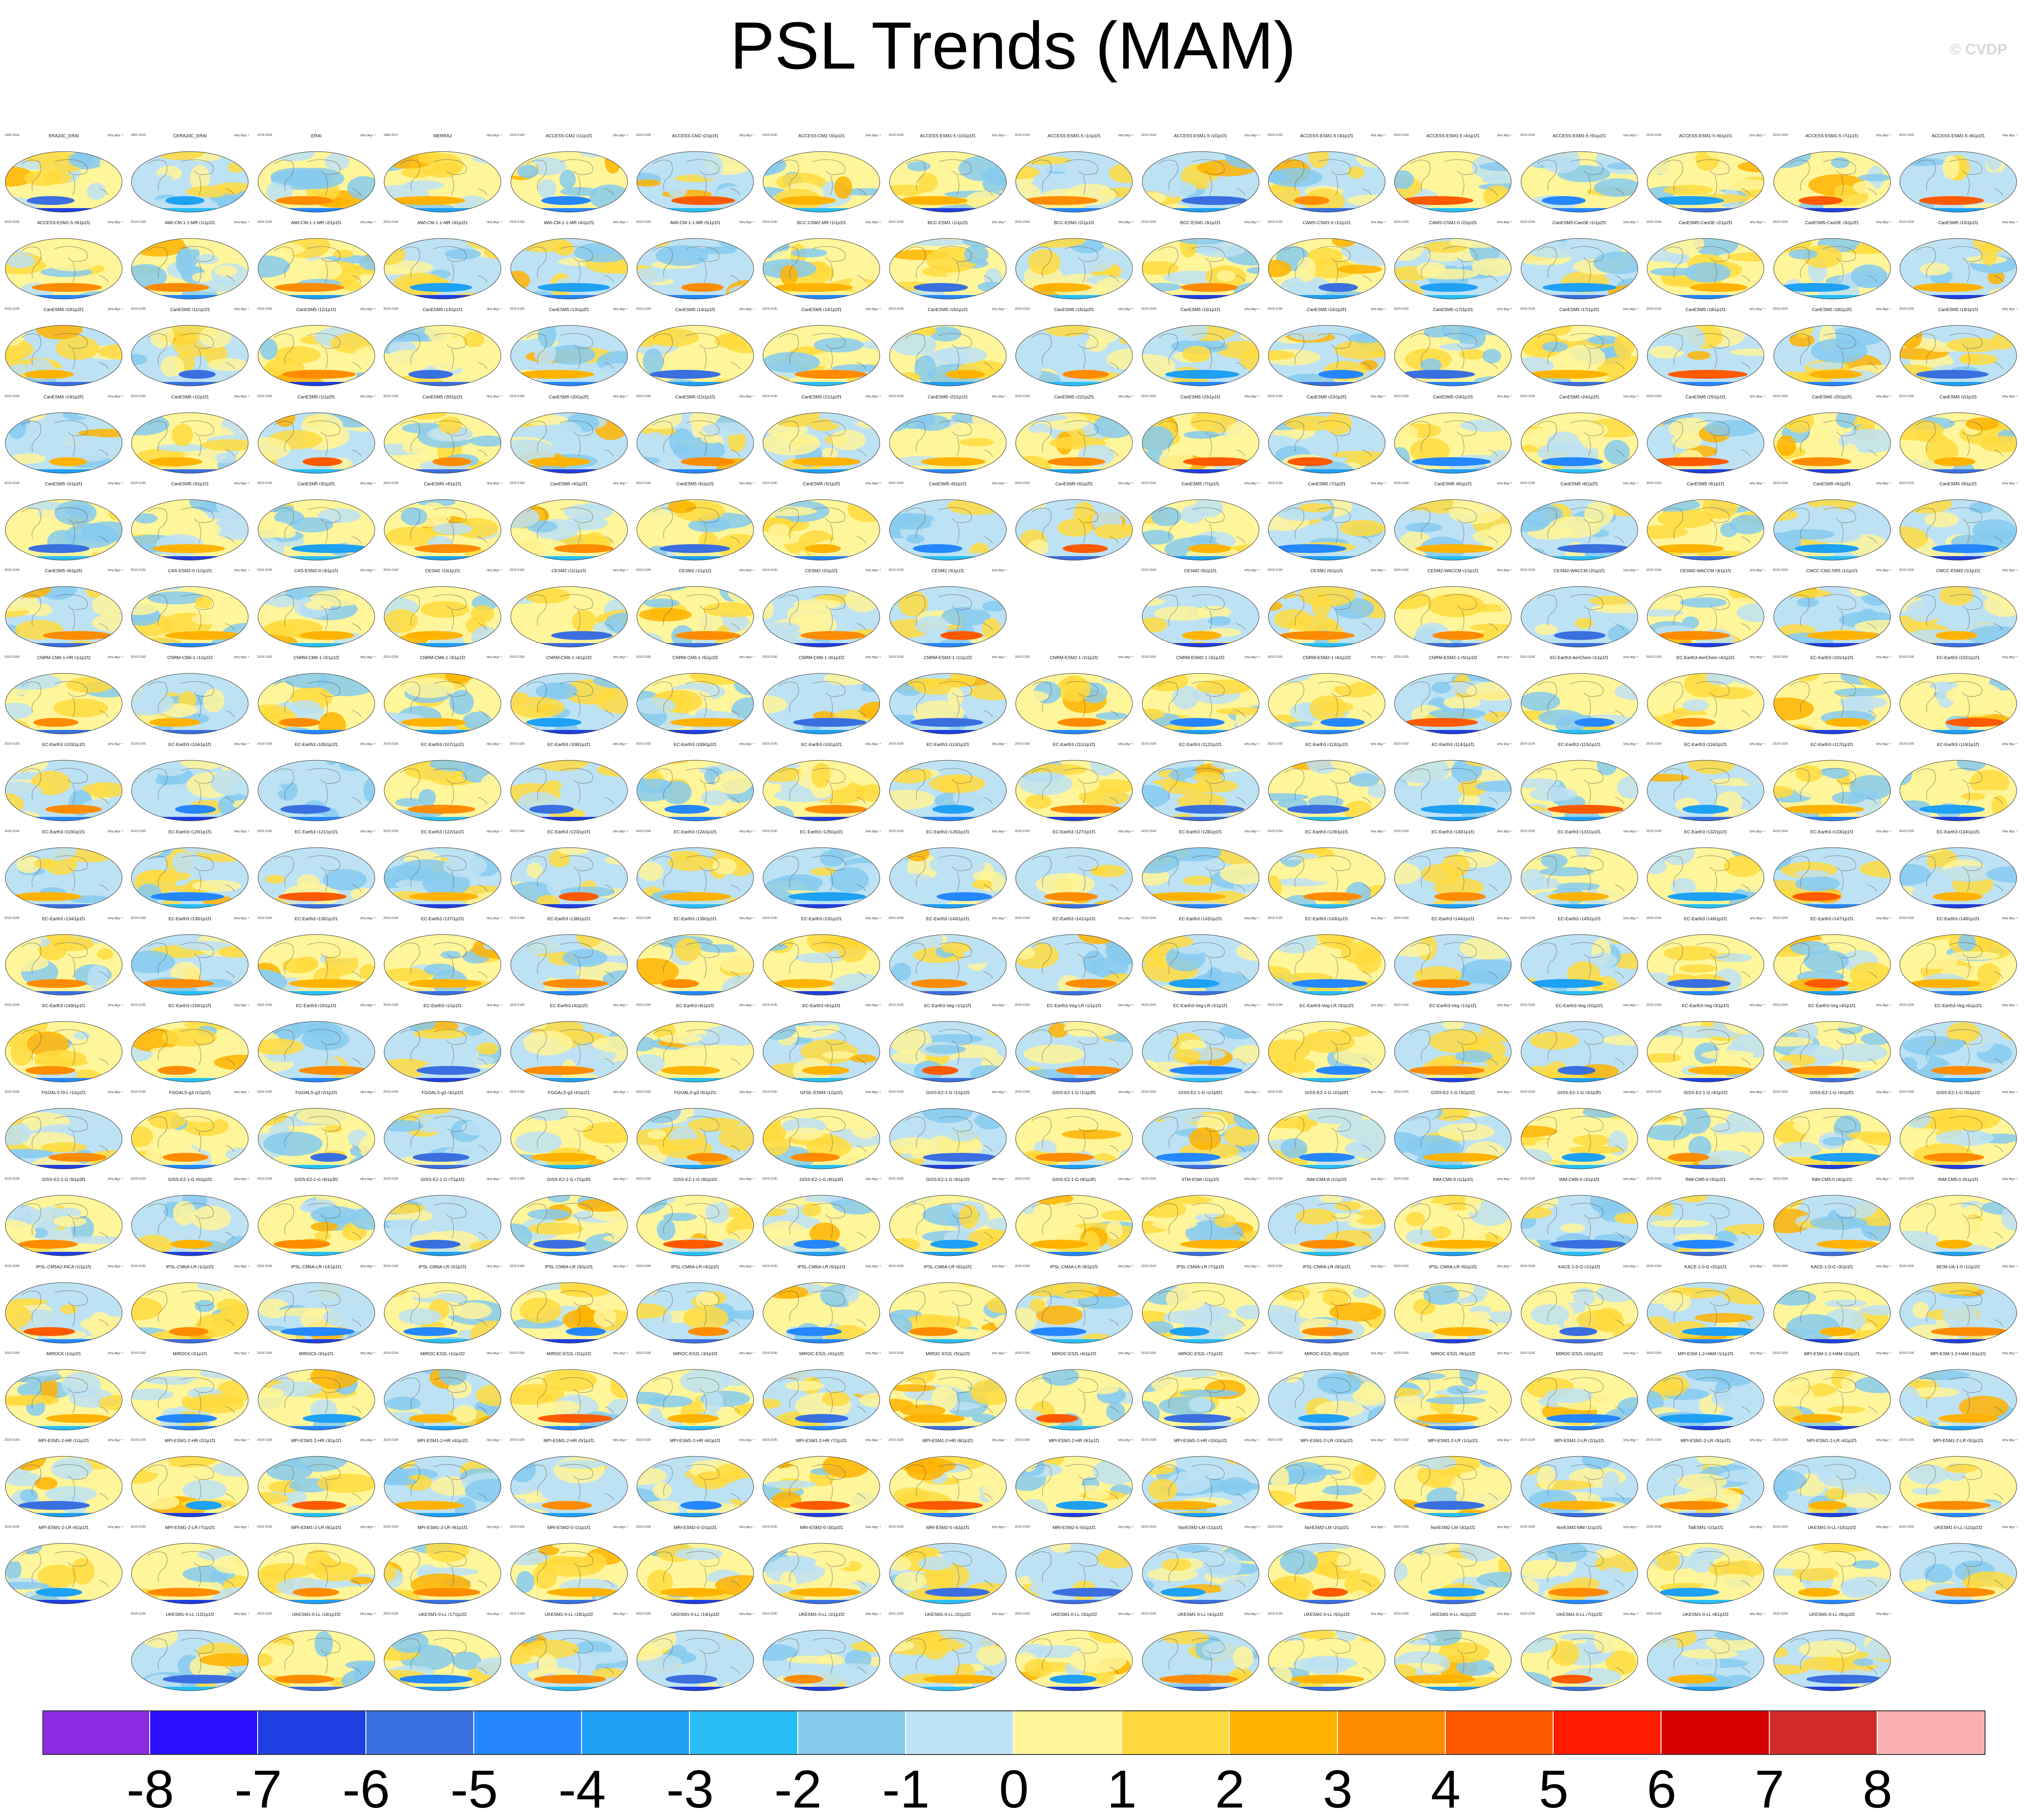 Image resolution: width=2026 pixels, height=1820 pixels. What do you see at coordinates (1579, 397) in the screenshot?
I see `panel-title: CanESM5 r24i1p2f1` at bounding box center [1579, 397].